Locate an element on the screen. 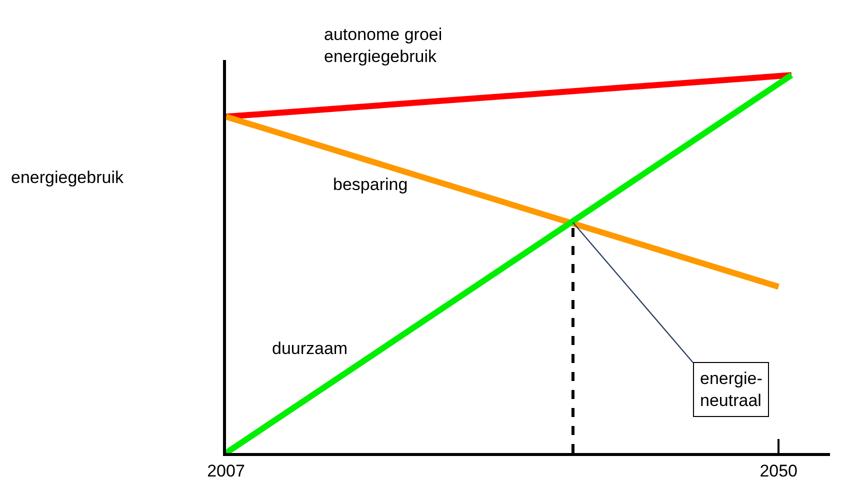  series-label: duurzaam is located at coordinates (310, 348).